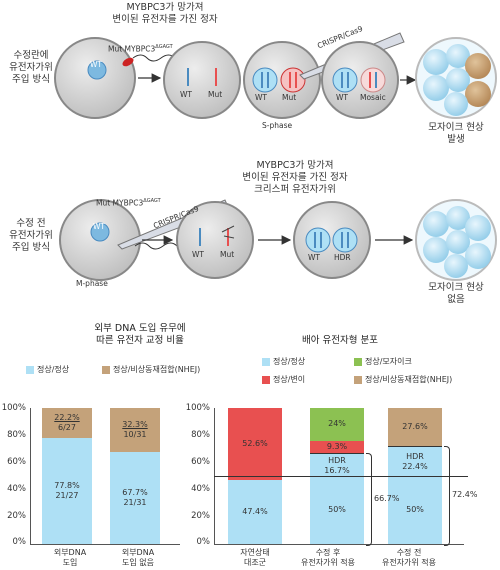 The height and width of the screenshot is (570, 500). I want to click on chart2-ytick: 20%, so click(200, 516).